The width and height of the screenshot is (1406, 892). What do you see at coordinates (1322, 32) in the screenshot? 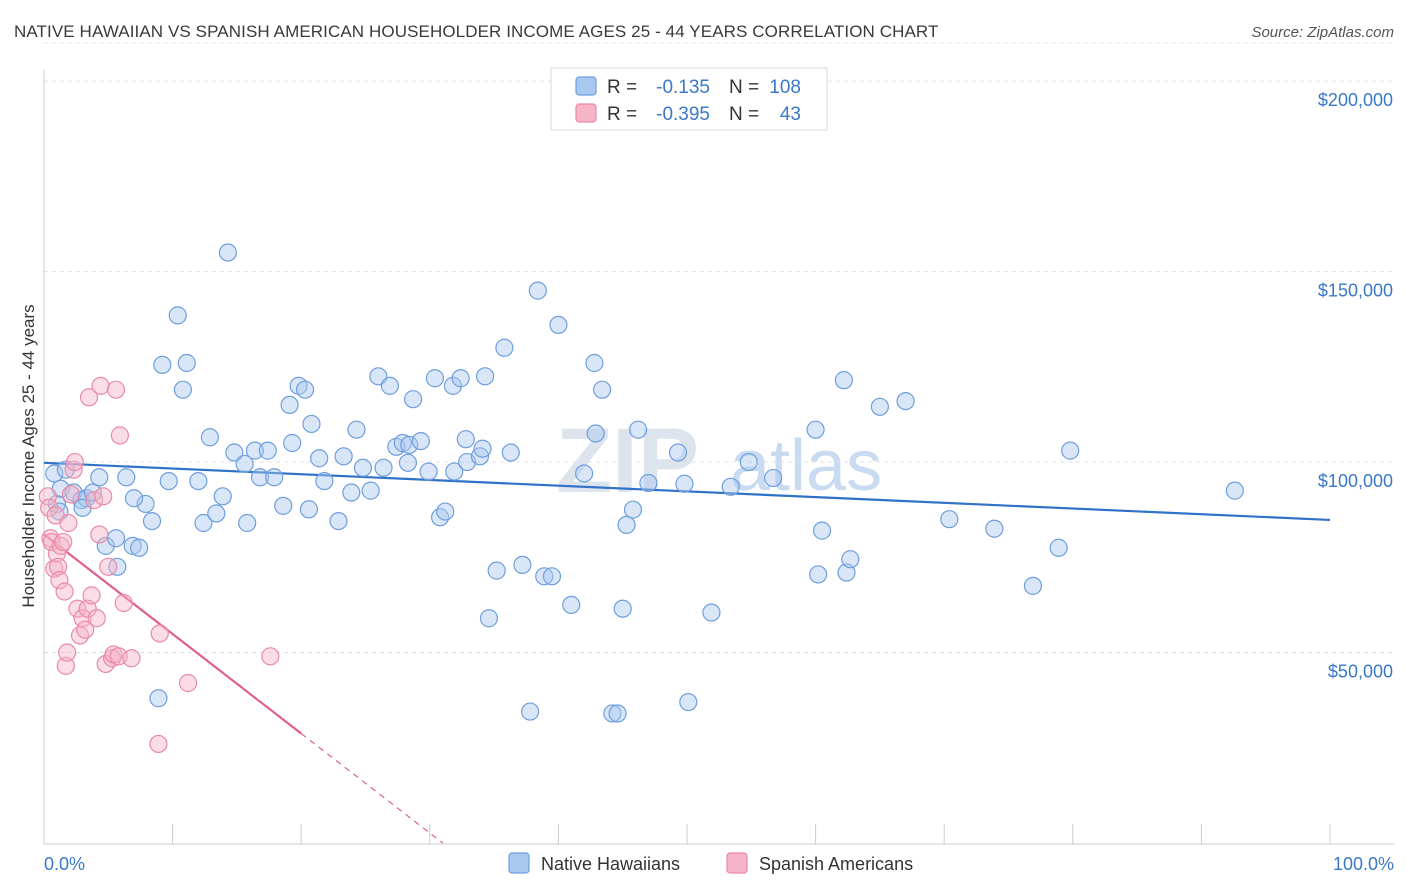
I see `source-credit: Source: ZipAtlas.com` at bounding box center [1322, 32].